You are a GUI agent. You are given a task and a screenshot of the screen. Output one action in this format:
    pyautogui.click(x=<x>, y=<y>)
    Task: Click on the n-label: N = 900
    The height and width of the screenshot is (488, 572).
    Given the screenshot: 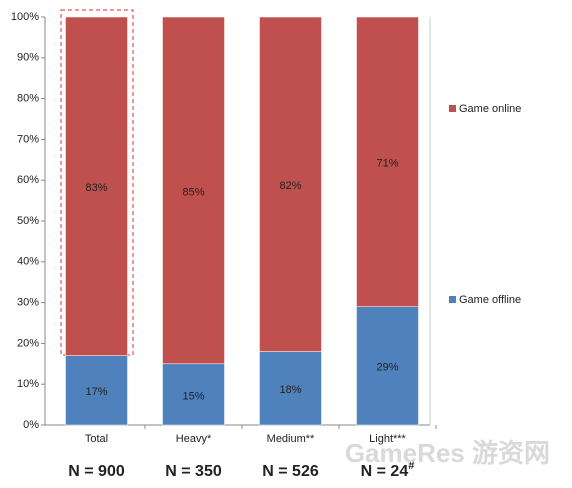 What is the action you would take?
    pyautogui.click(x=96, y=471)
    